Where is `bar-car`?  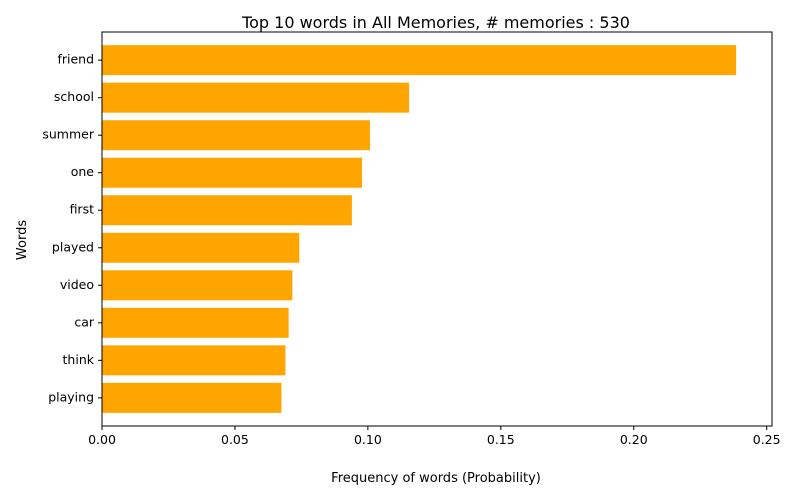 bar-car is located at coordinates (195, 322).